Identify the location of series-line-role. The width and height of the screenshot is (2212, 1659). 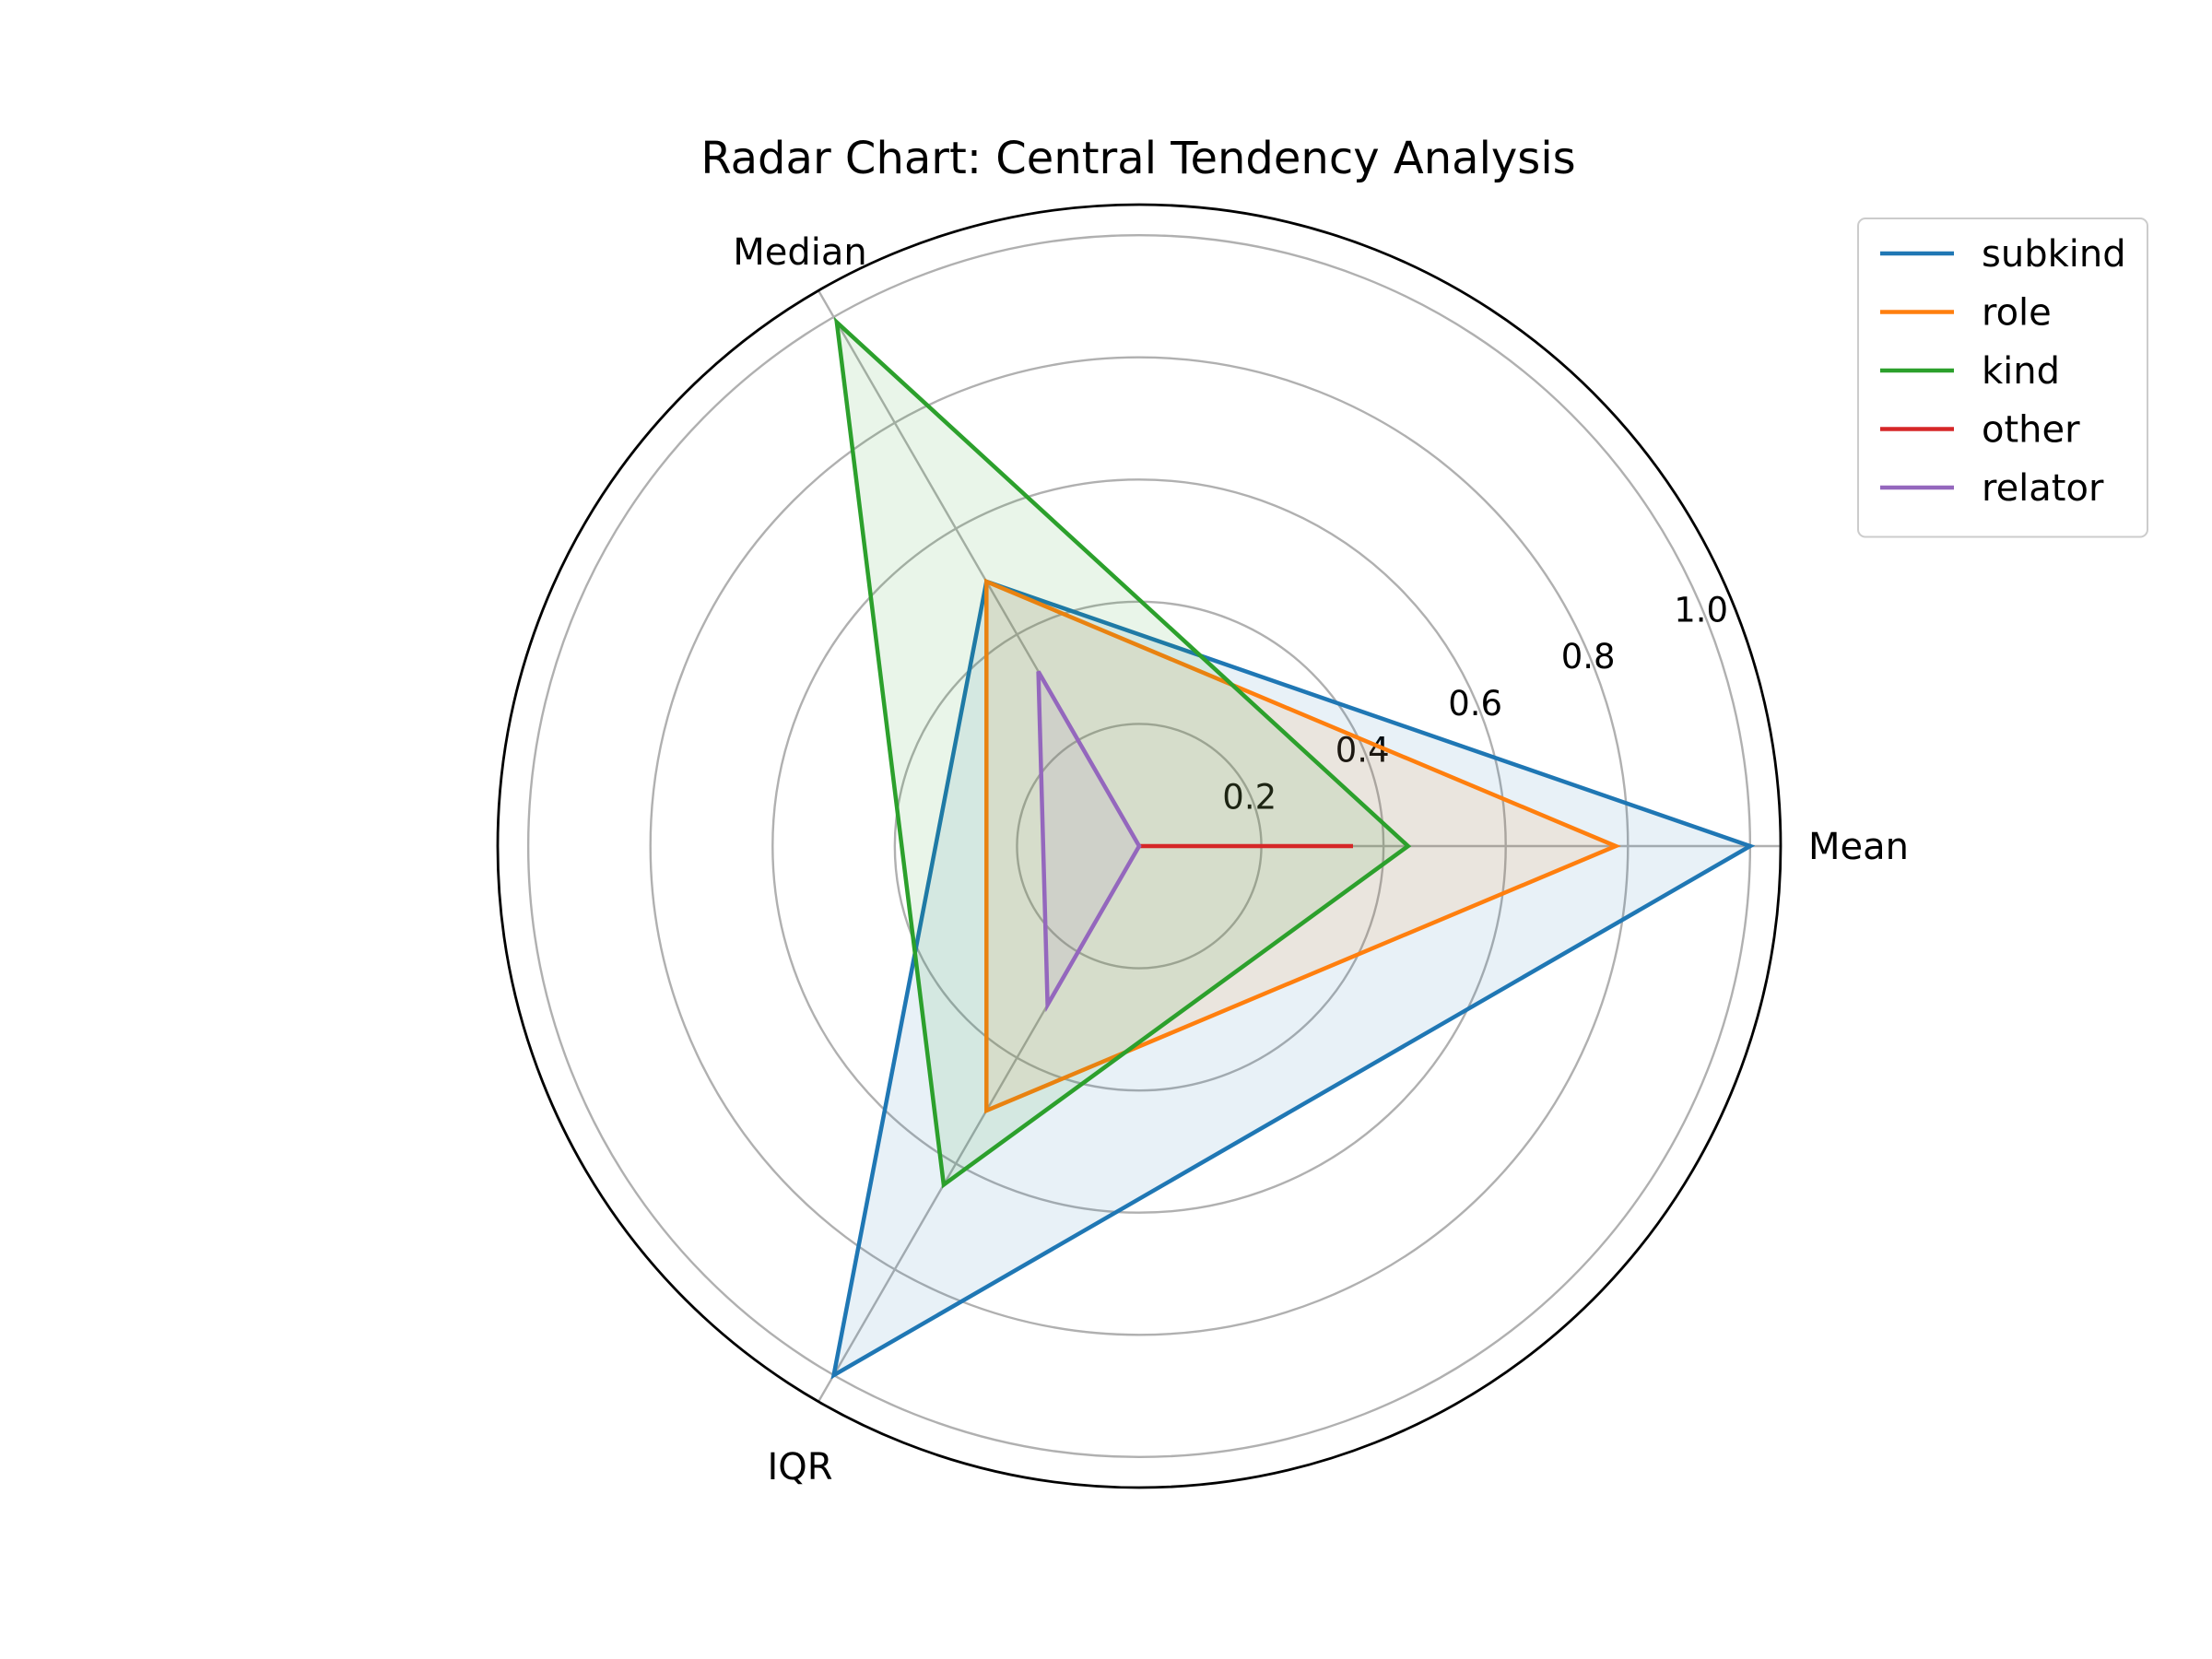
(1302, 846).